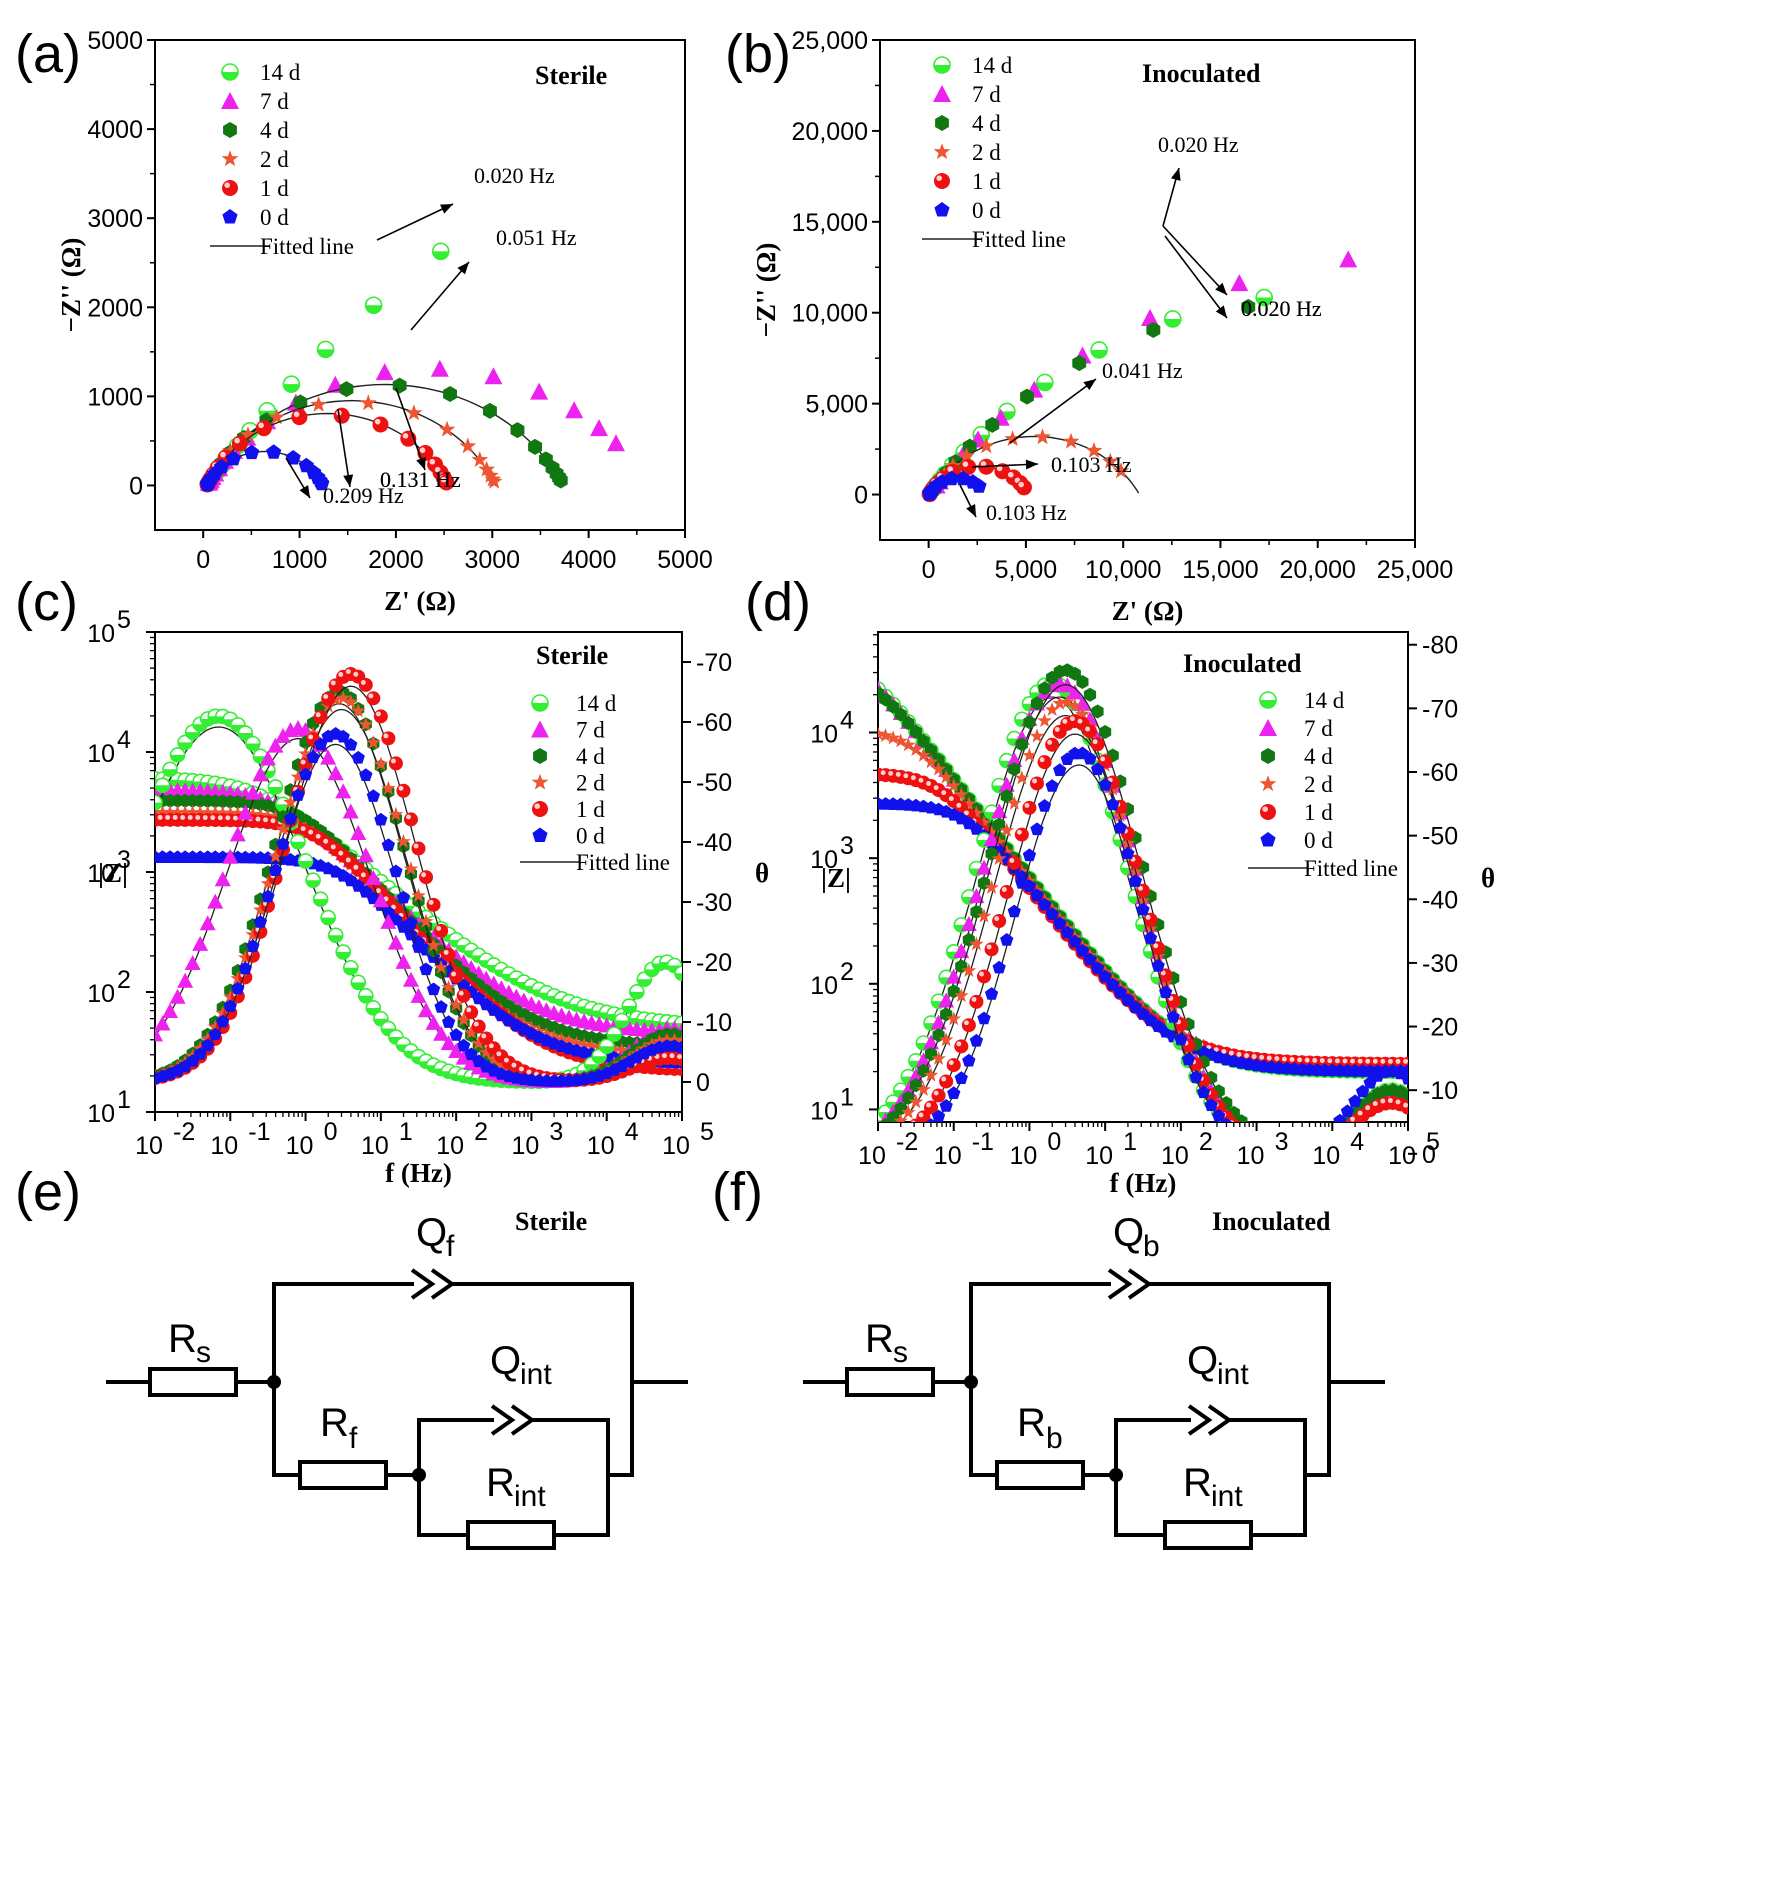  What do you see at coordinates (1300, 1060) in the screenshot?
I see `magnitude-point-d1-hl` at bounding box center [1300, 1060].